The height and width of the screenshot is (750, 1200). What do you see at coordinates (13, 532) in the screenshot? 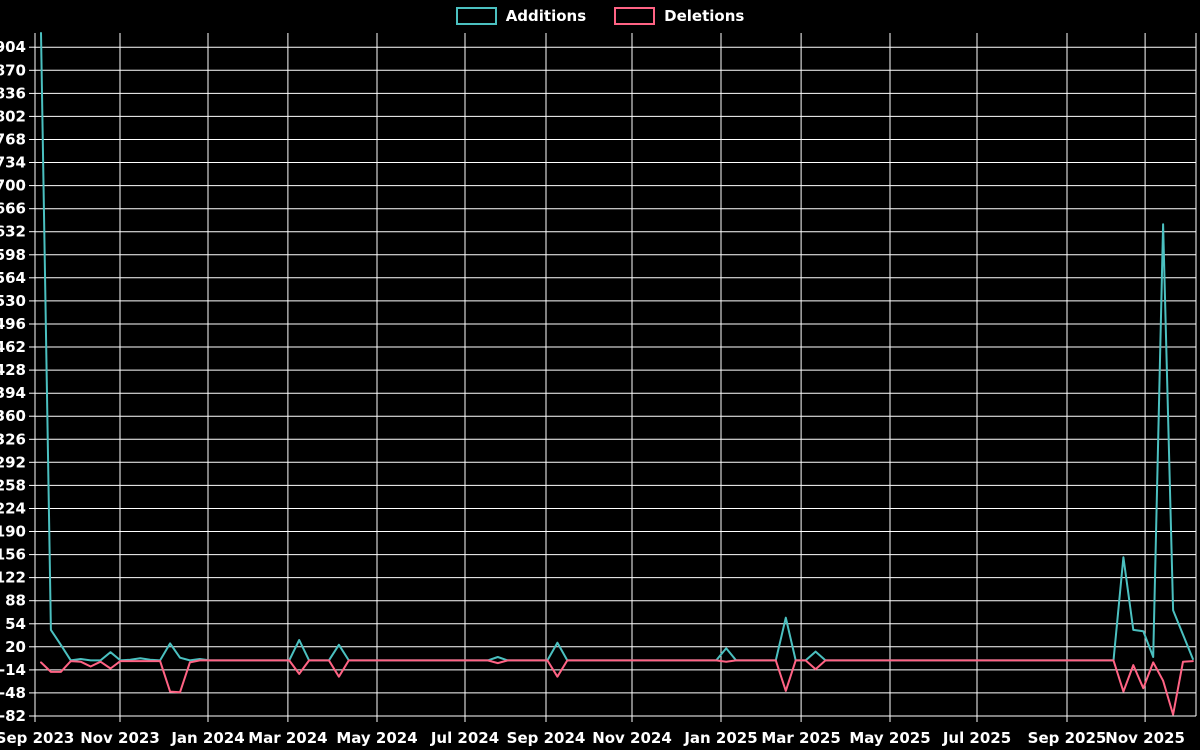
I see `svg-text: 190` at bounding box center [13, 532].